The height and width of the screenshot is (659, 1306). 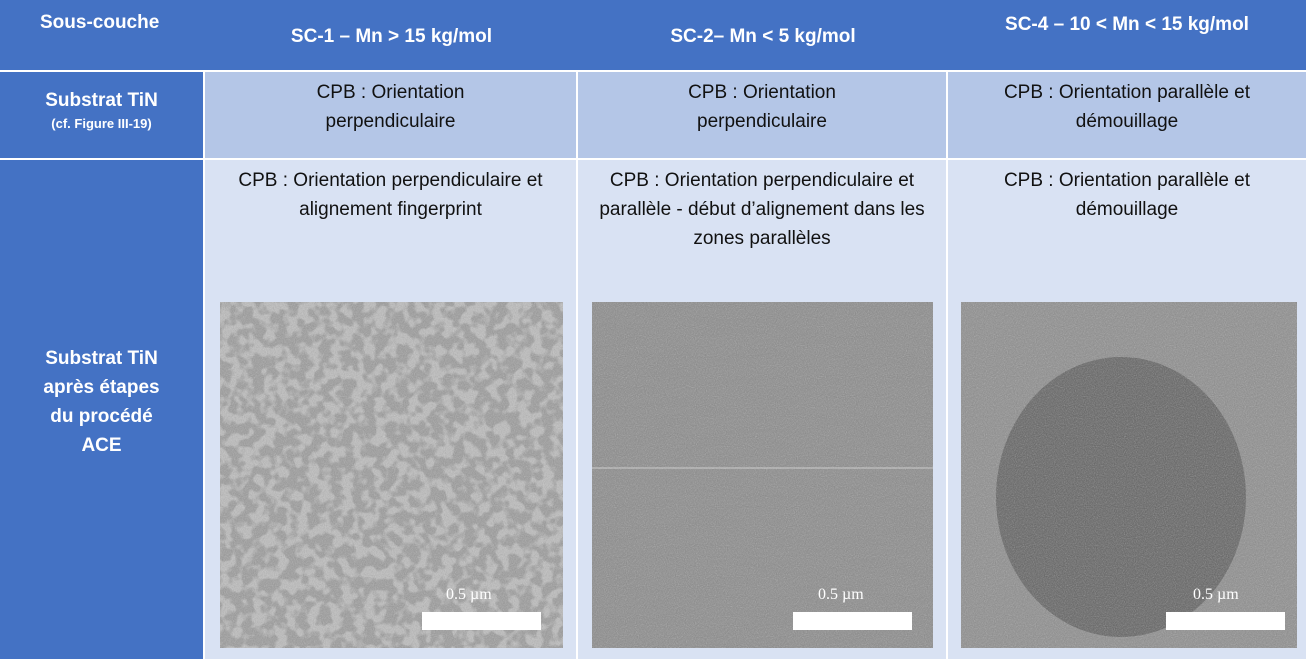 I want to click on row-label: Substrat TiN (cf. Figure III-19), so click(x=101, y=115).